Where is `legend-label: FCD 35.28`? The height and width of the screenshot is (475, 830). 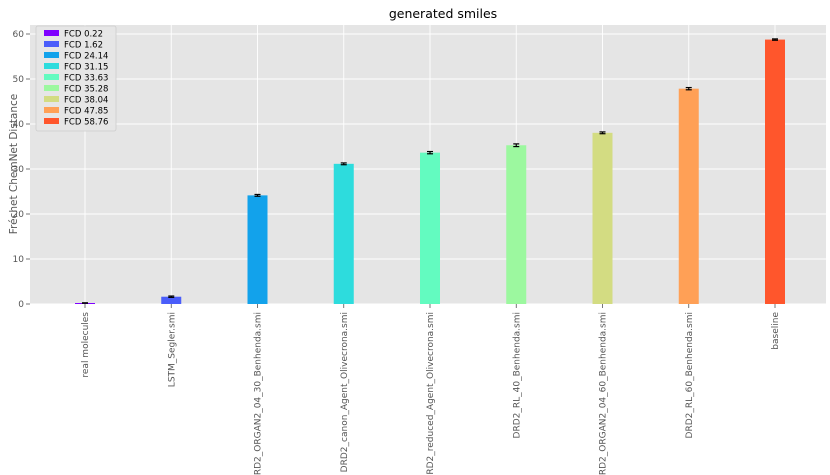
legend-label: FCD 35.28 is located at coordinates (86, 90).